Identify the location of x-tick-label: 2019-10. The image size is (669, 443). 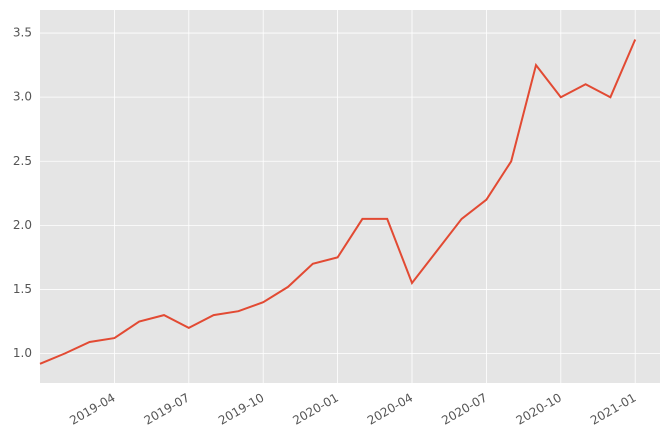
(241, 409).